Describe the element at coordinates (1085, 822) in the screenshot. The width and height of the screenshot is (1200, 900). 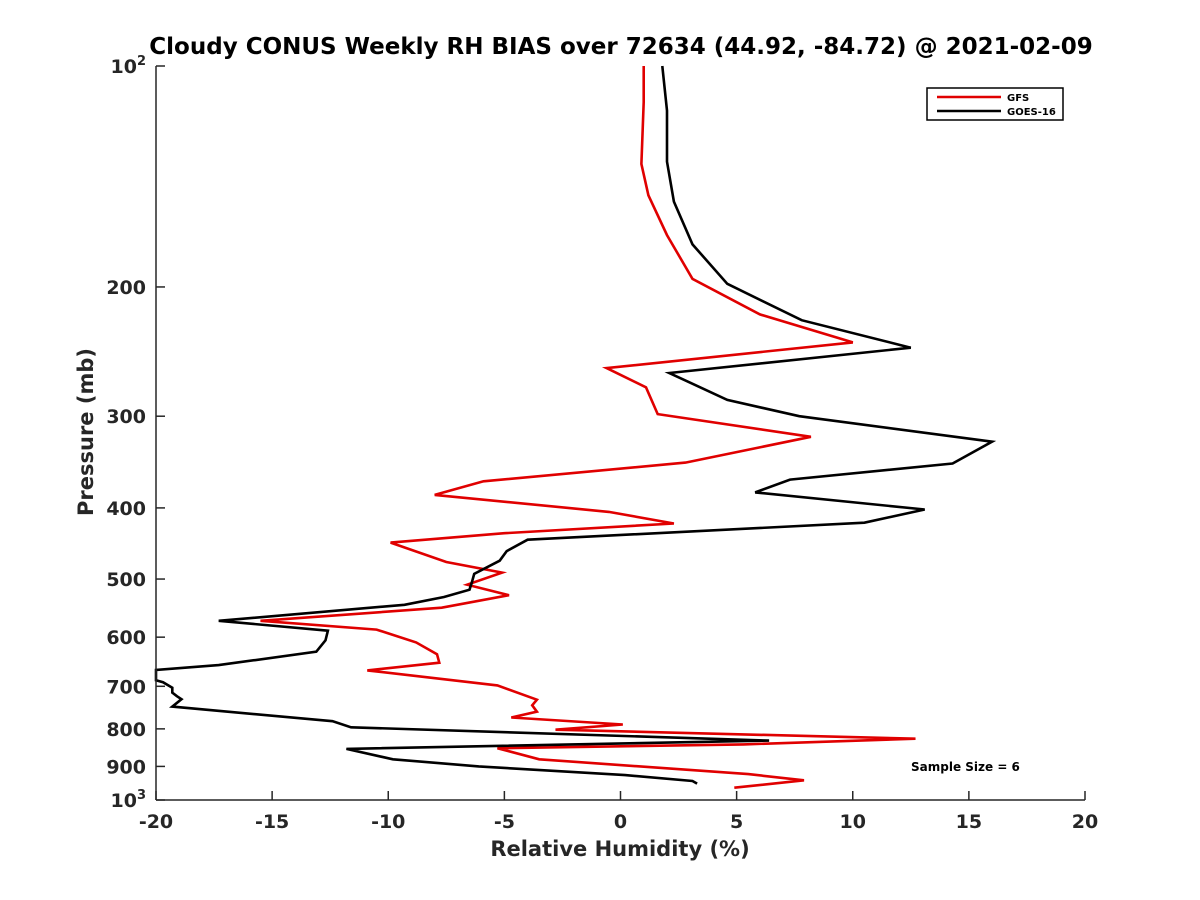
I see `x-tick-label: 20` at that location.